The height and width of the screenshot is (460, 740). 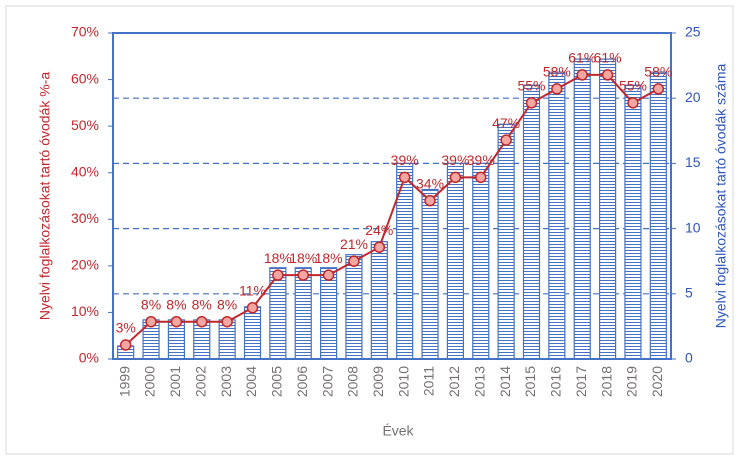 I want to click on x-tick-label: 2008, so click(x=353, y=381).